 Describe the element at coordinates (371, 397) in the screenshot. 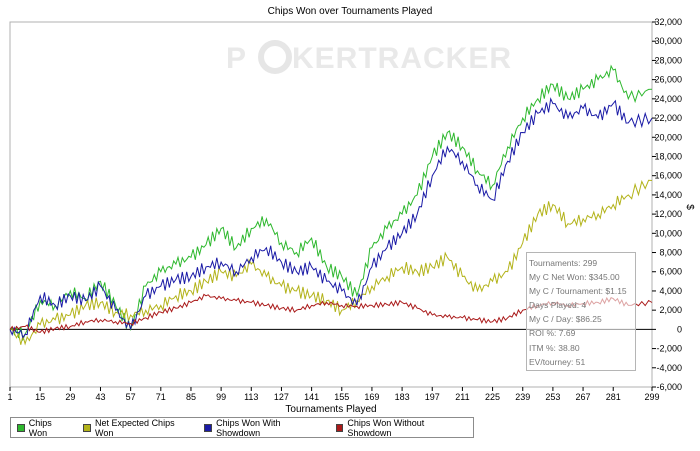

I see `x-tick-label: 169` at that location.